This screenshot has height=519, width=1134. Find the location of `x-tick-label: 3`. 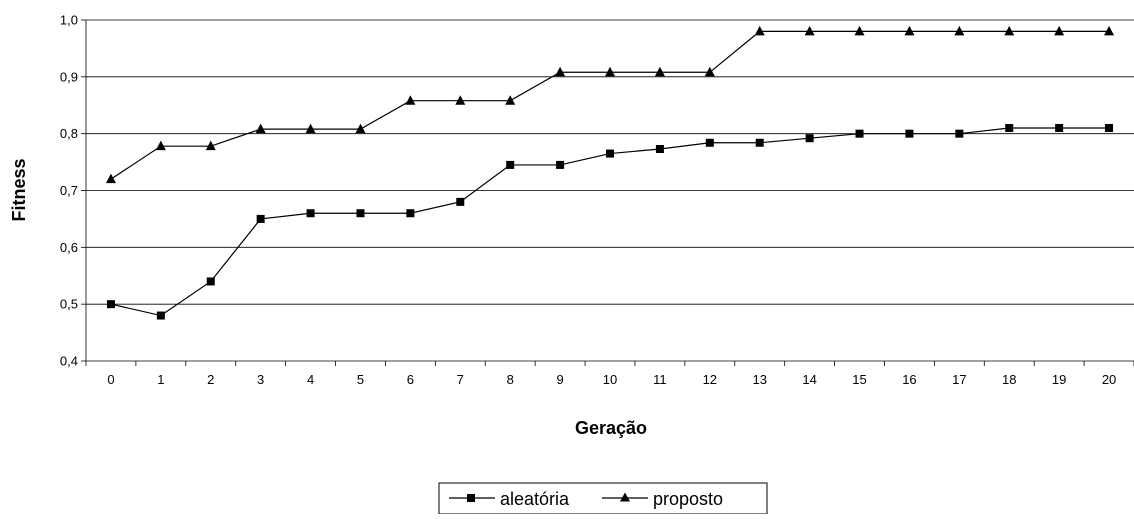

x-tick-label: 3 is located at coordinates (260, 379).